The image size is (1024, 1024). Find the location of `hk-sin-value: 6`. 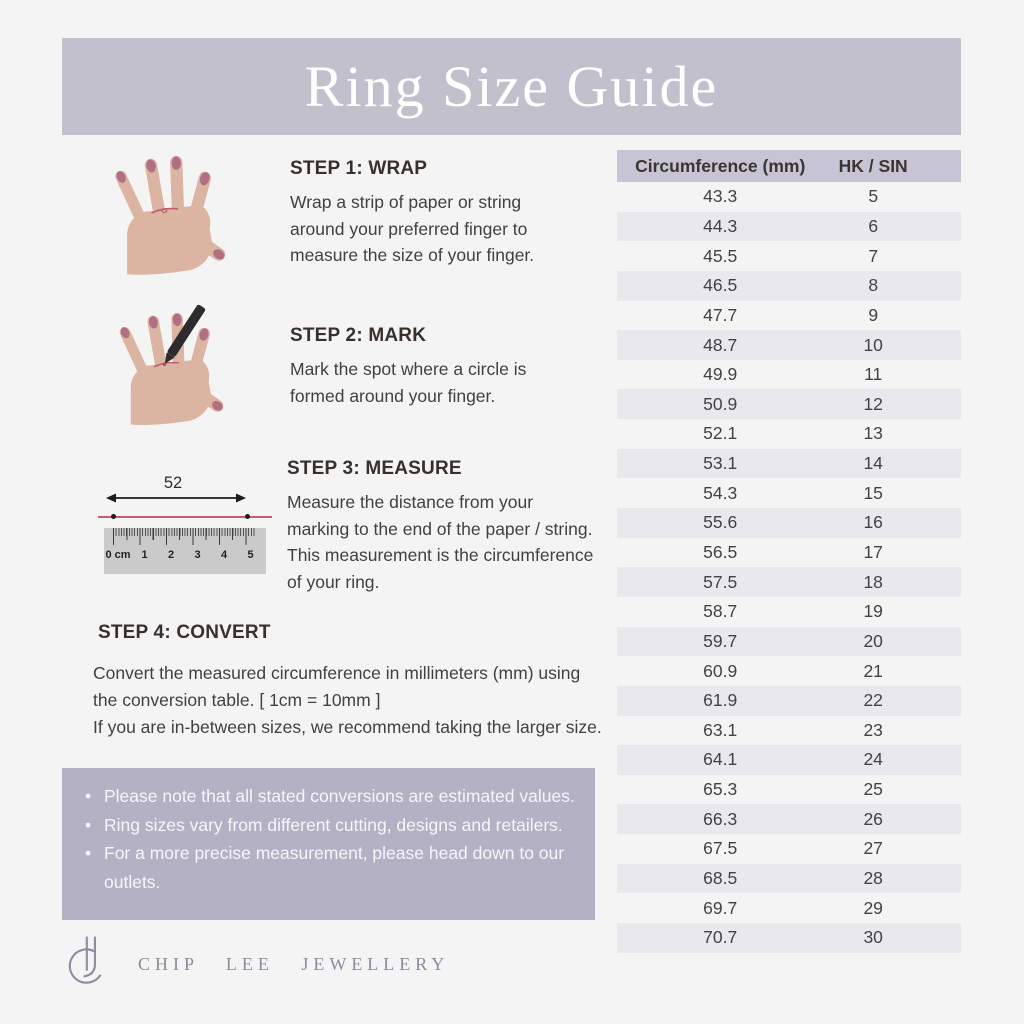

hk-sin-value: 6 is located at coordinates (873, 225).